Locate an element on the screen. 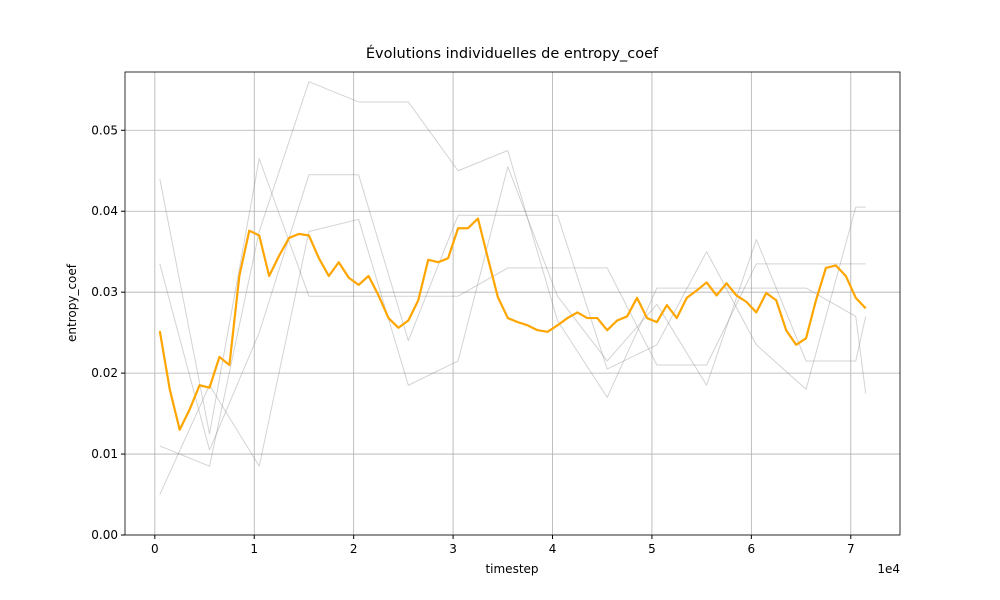 The height and width of the screenshot is (600, 1000). x-tick-label: 0 is located at coordinates (155, 549).